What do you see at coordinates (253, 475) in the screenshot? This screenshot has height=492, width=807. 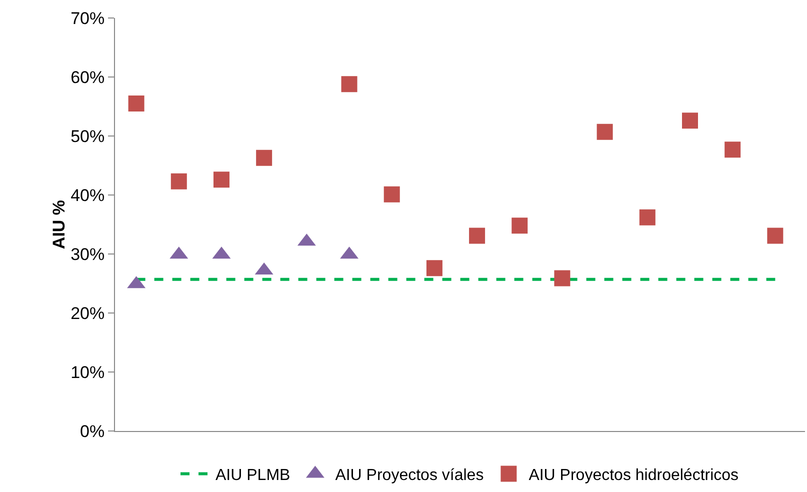 I see `legend-label: AIU PLMB` at bounding box center [253, 475].